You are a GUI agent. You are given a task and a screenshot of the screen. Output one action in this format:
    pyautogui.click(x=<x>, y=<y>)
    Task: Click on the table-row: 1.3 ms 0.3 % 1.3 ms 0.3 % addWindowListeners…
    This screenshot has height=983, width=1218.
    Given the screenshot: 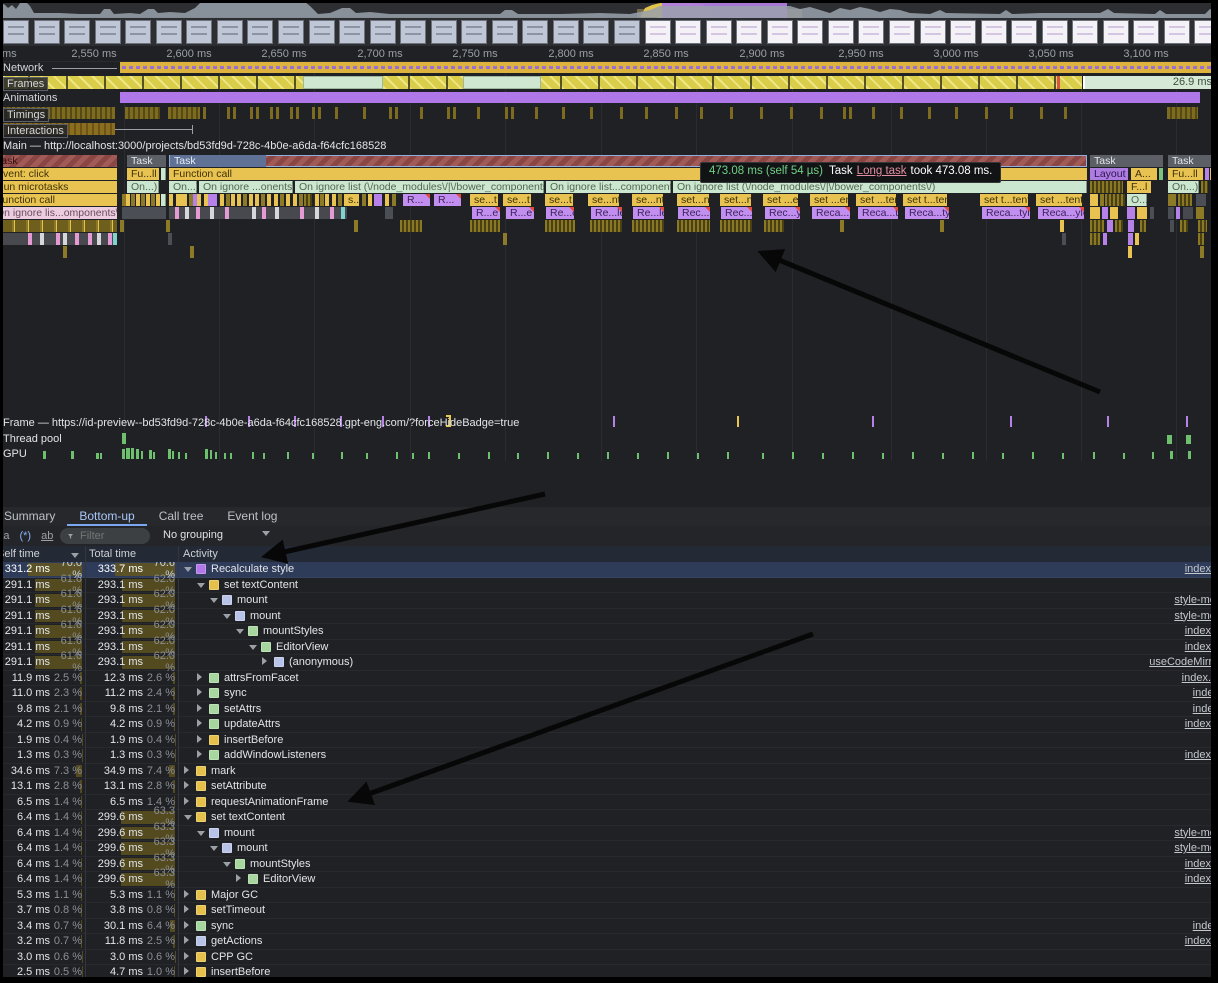 What is the action you would take?
    pyautogui.click(x=609, y=756)
    